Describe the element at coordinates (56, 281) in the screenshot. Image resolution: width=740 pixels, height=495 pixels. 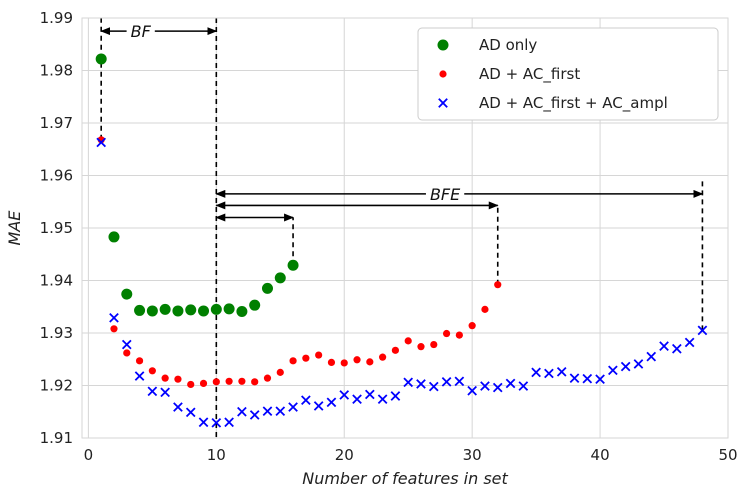
I see `y-tick-label: 1.94` at that location.